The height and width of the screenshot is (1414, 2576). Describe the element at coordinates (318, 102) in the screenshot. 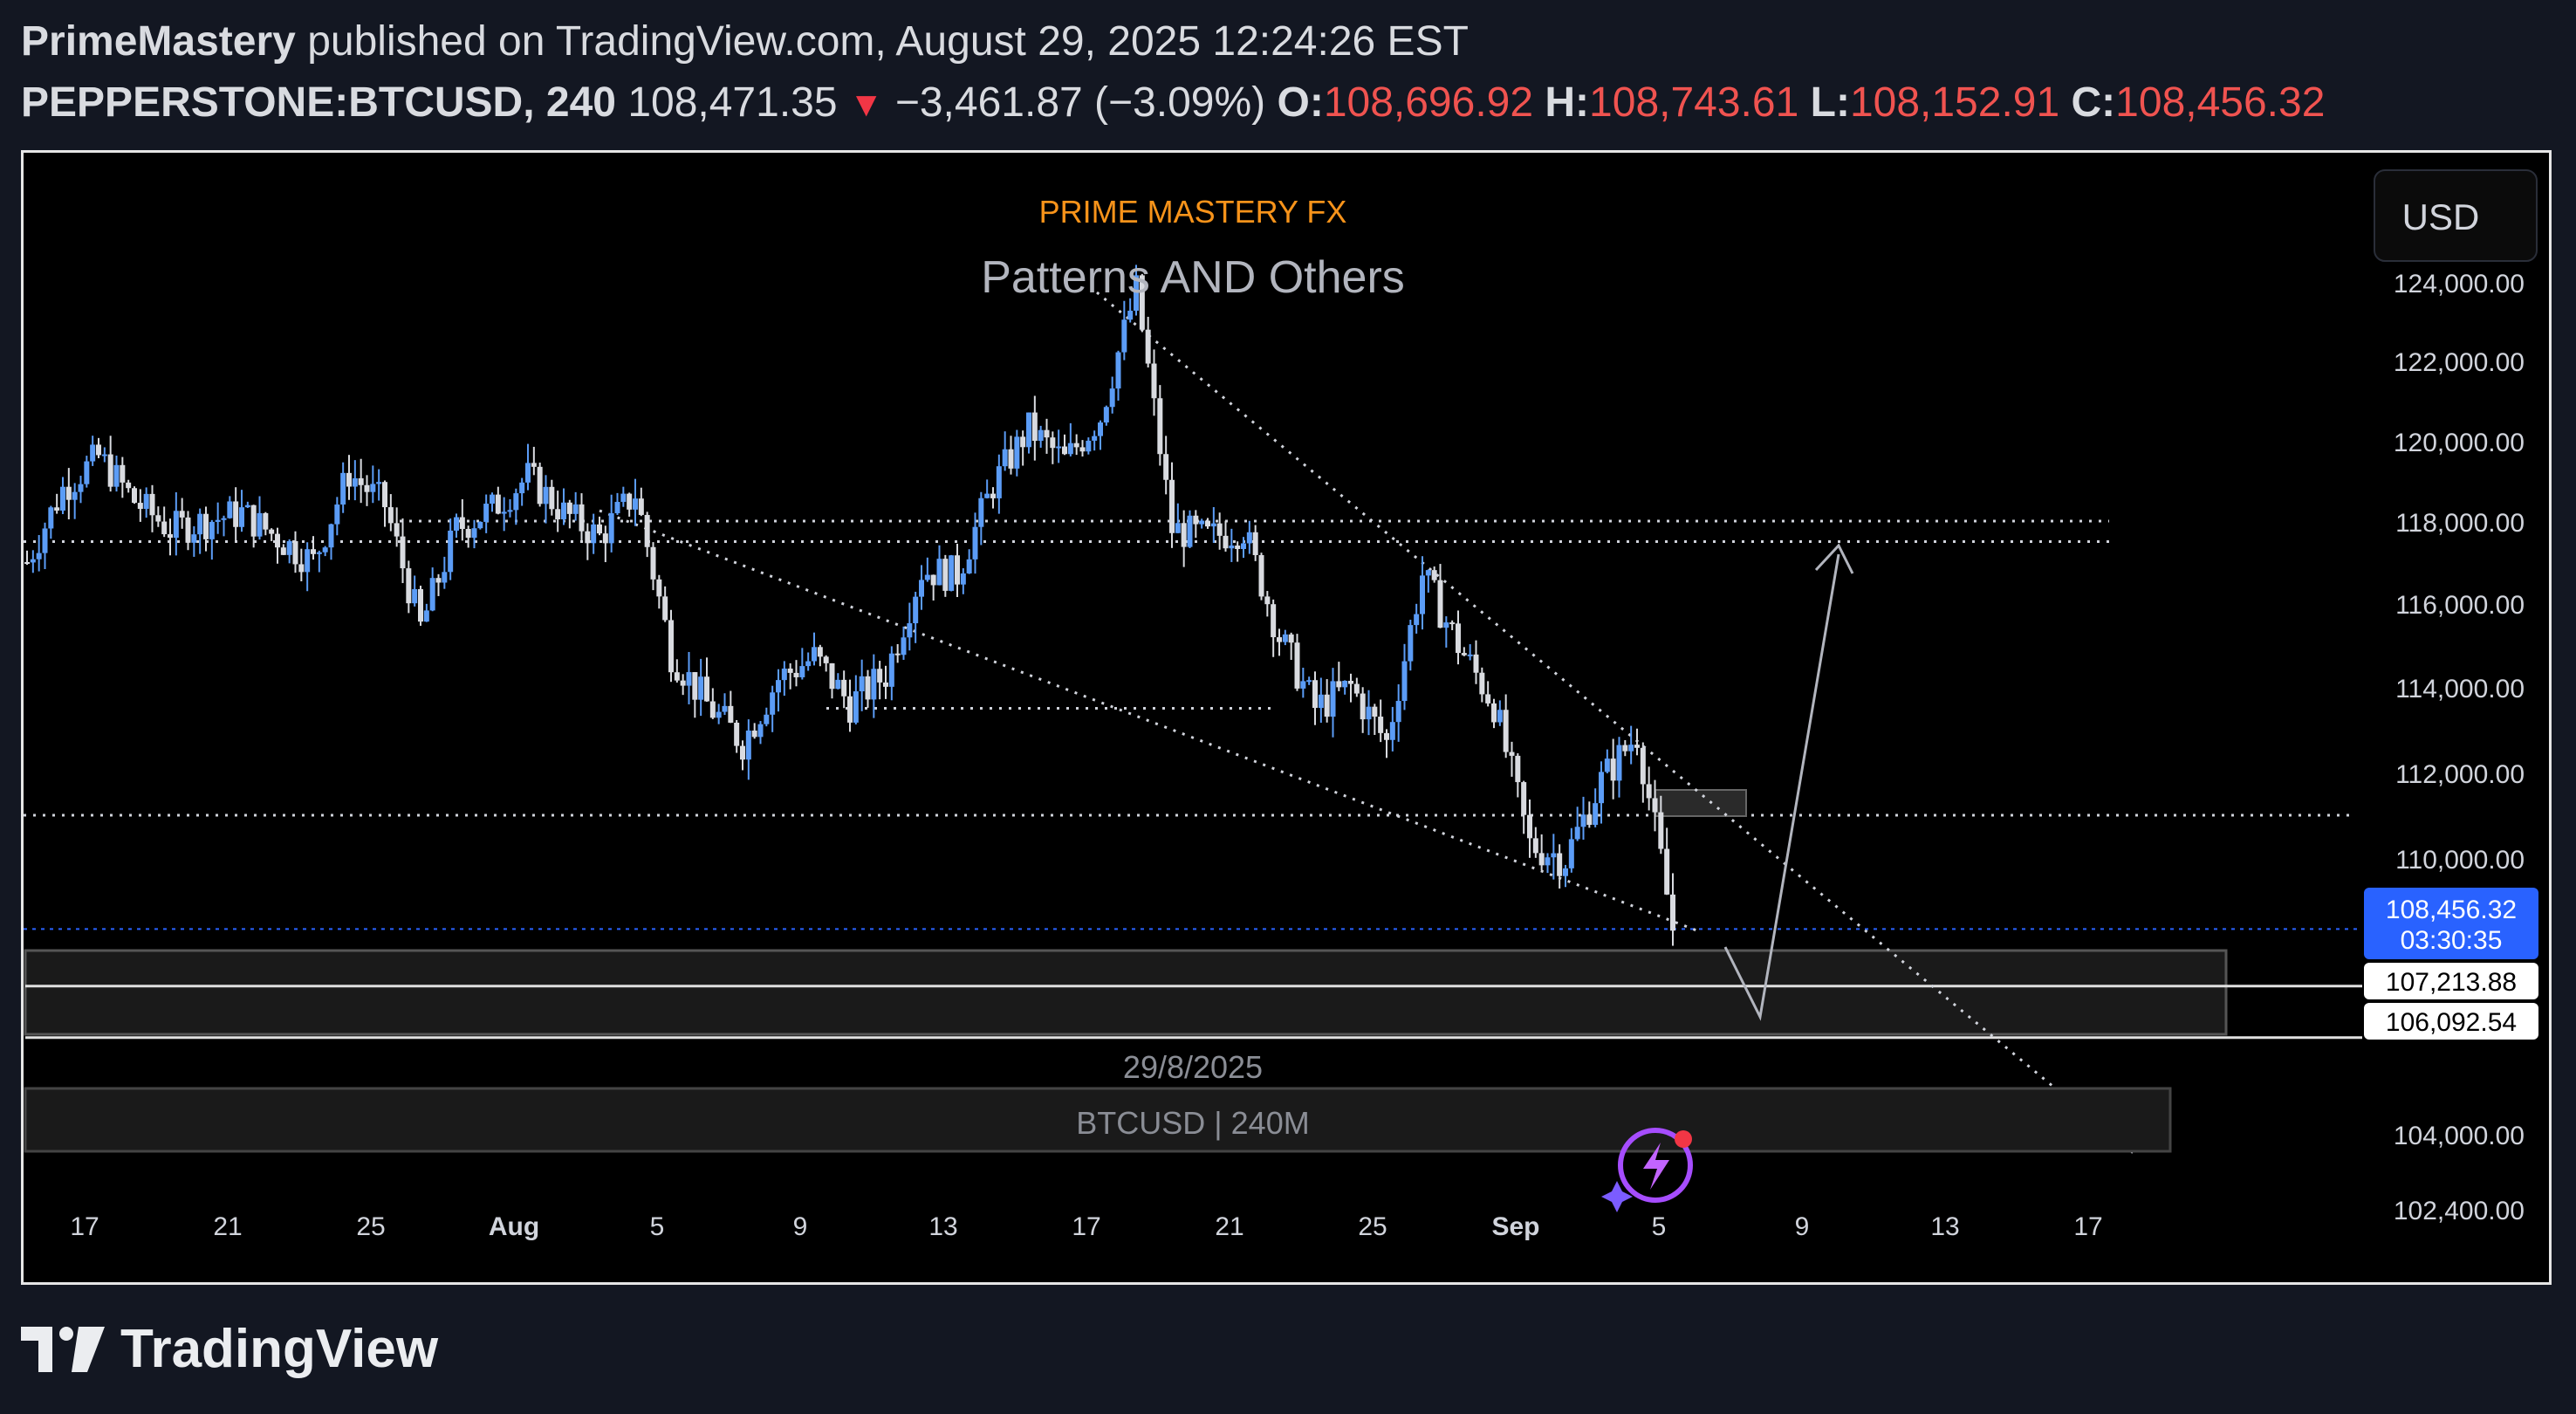

I see `symbol-name: PEPPERSTONE:BTCUSD, 240` at that location.